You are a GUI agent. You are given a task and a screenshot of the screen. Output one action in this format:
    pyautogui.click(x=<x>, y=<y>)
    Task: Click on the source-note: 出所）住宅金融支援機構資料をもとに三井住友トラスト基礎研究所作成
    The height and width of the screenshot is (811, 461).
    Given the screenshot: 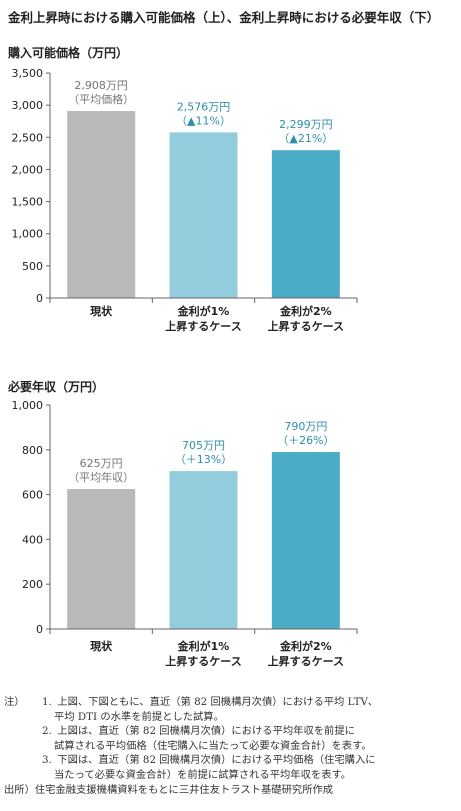 What is the action you would take?
    pyautogui.click(x=169, y=789)
    